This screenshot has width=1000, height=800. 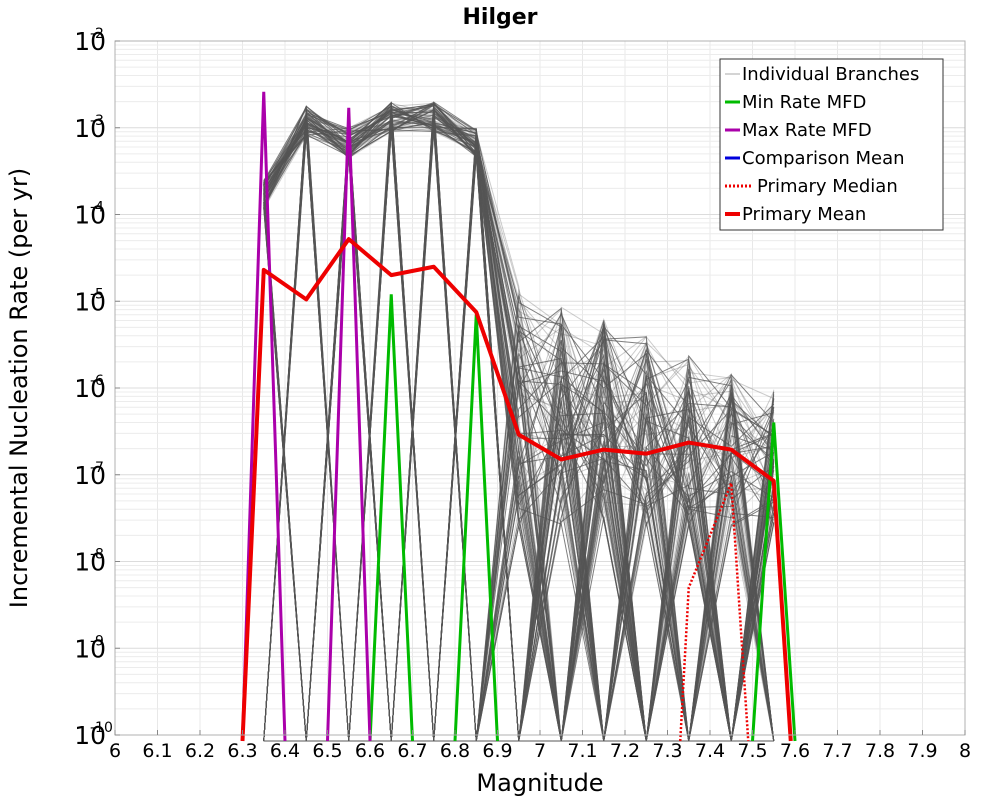 I want to click on x-tick-label: 7.7, so click(x=837, y=751).